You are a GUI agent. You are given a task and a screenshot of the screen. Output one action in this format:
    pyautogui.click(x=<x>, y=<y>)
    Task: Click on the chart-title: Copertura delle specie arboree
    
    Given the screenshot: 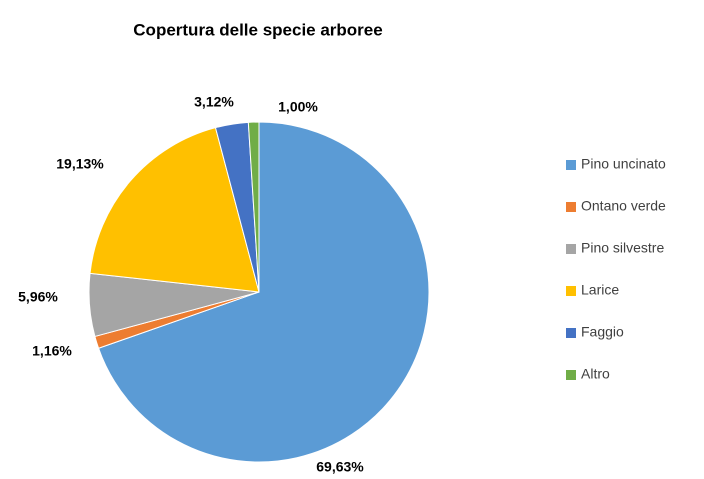 What is the action you would take?
    pyautogui.click(x=257, y=29)
    